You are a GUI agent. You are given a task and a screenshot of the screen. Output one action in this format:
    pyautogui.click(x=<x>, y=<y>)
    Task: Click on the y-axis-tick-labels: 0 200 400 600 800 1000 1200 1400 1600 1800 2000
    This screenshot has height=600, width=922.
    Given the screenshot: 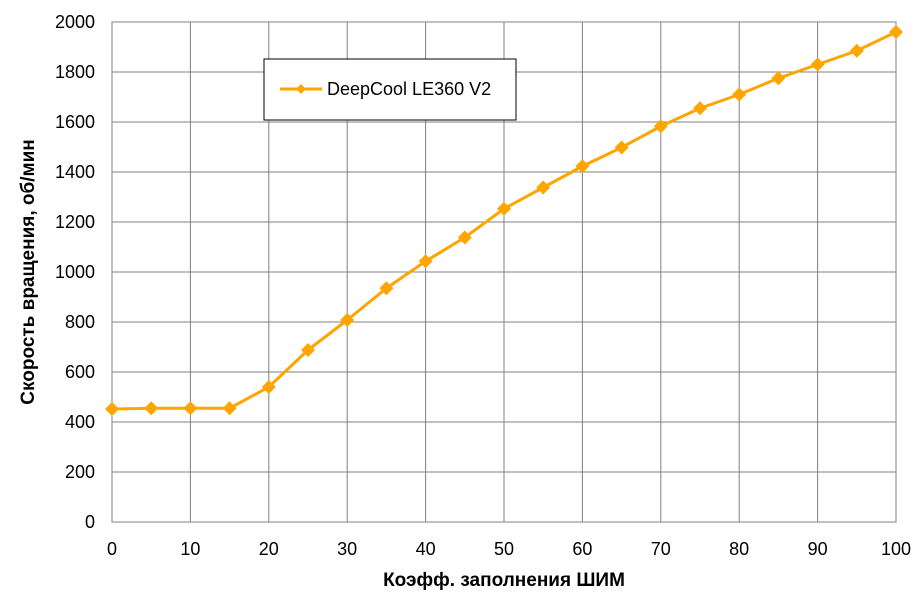 What is the action you would take?
    pyautogui.click(x=75, y=272)
    